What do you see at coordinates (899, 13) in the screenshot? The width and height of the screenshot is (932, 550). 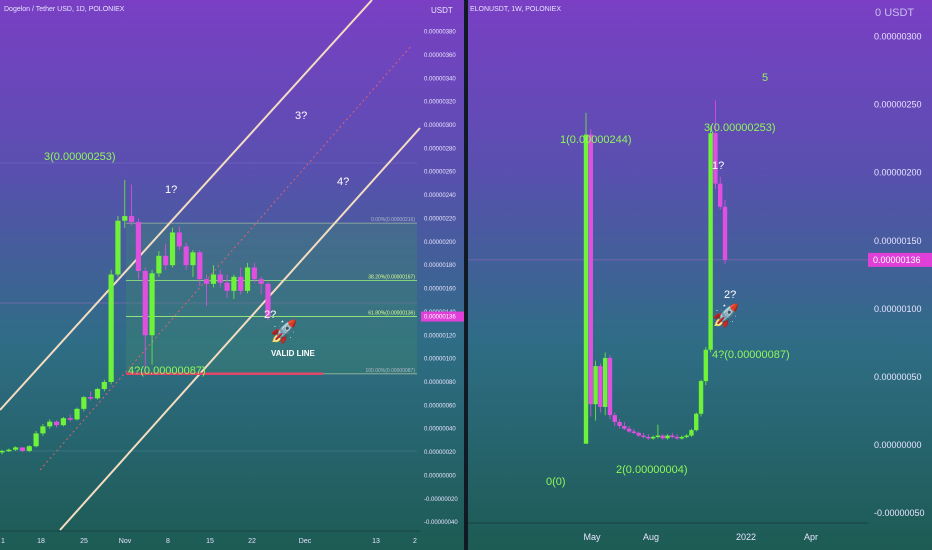 I see `right-currency-unit: USDT` at bounding box center [899, 13].